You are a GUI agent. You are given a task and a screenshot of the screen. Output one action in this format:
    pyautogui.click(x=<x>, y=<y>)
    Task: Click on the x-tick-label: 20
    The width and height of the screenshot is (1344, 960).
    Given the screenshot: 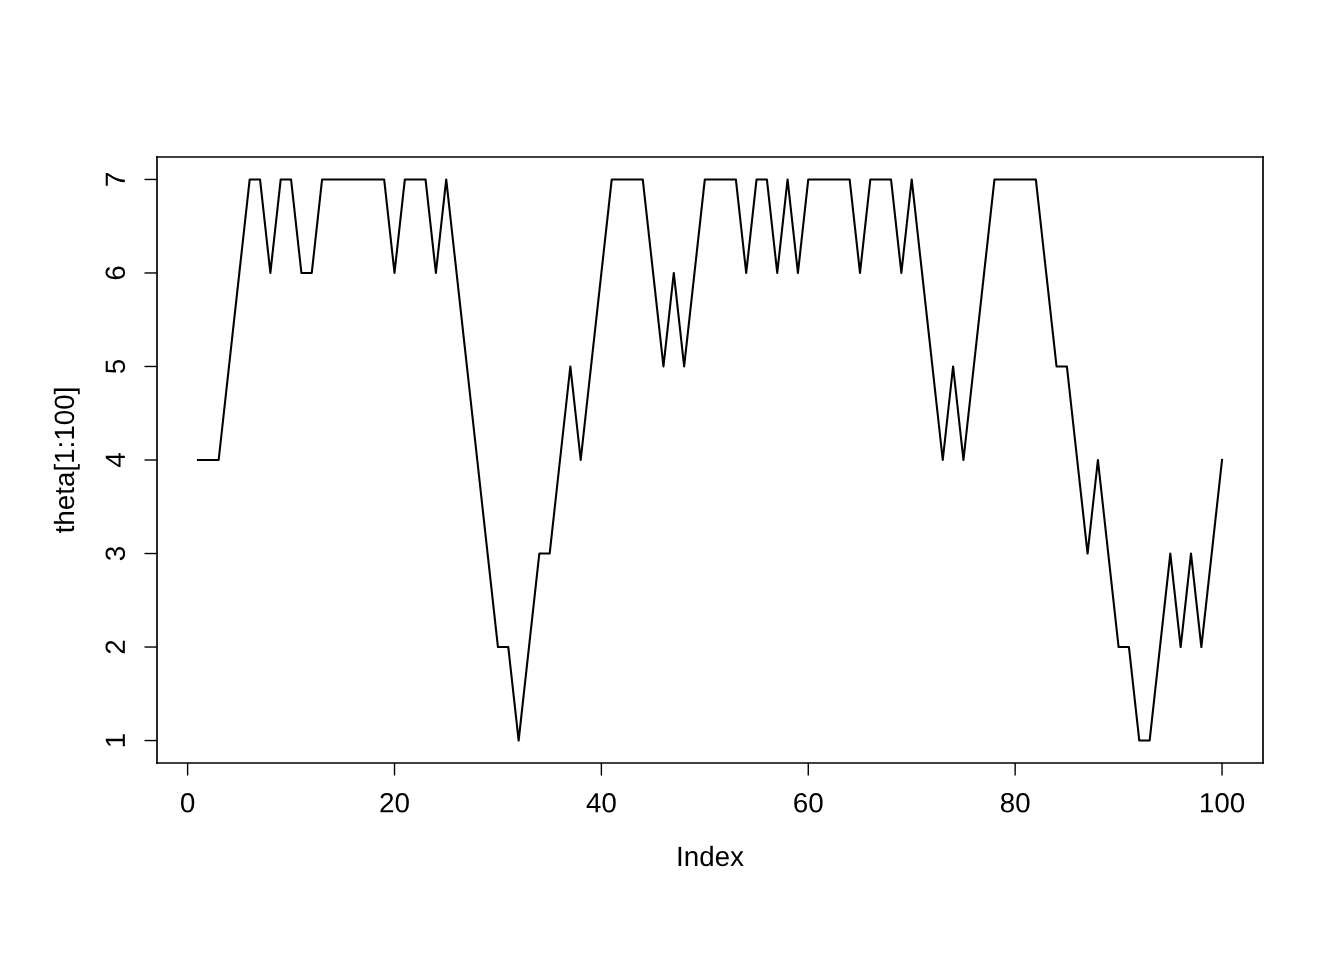 What is the action you would take?
    pyautogui.click(x=394, y=802)
    